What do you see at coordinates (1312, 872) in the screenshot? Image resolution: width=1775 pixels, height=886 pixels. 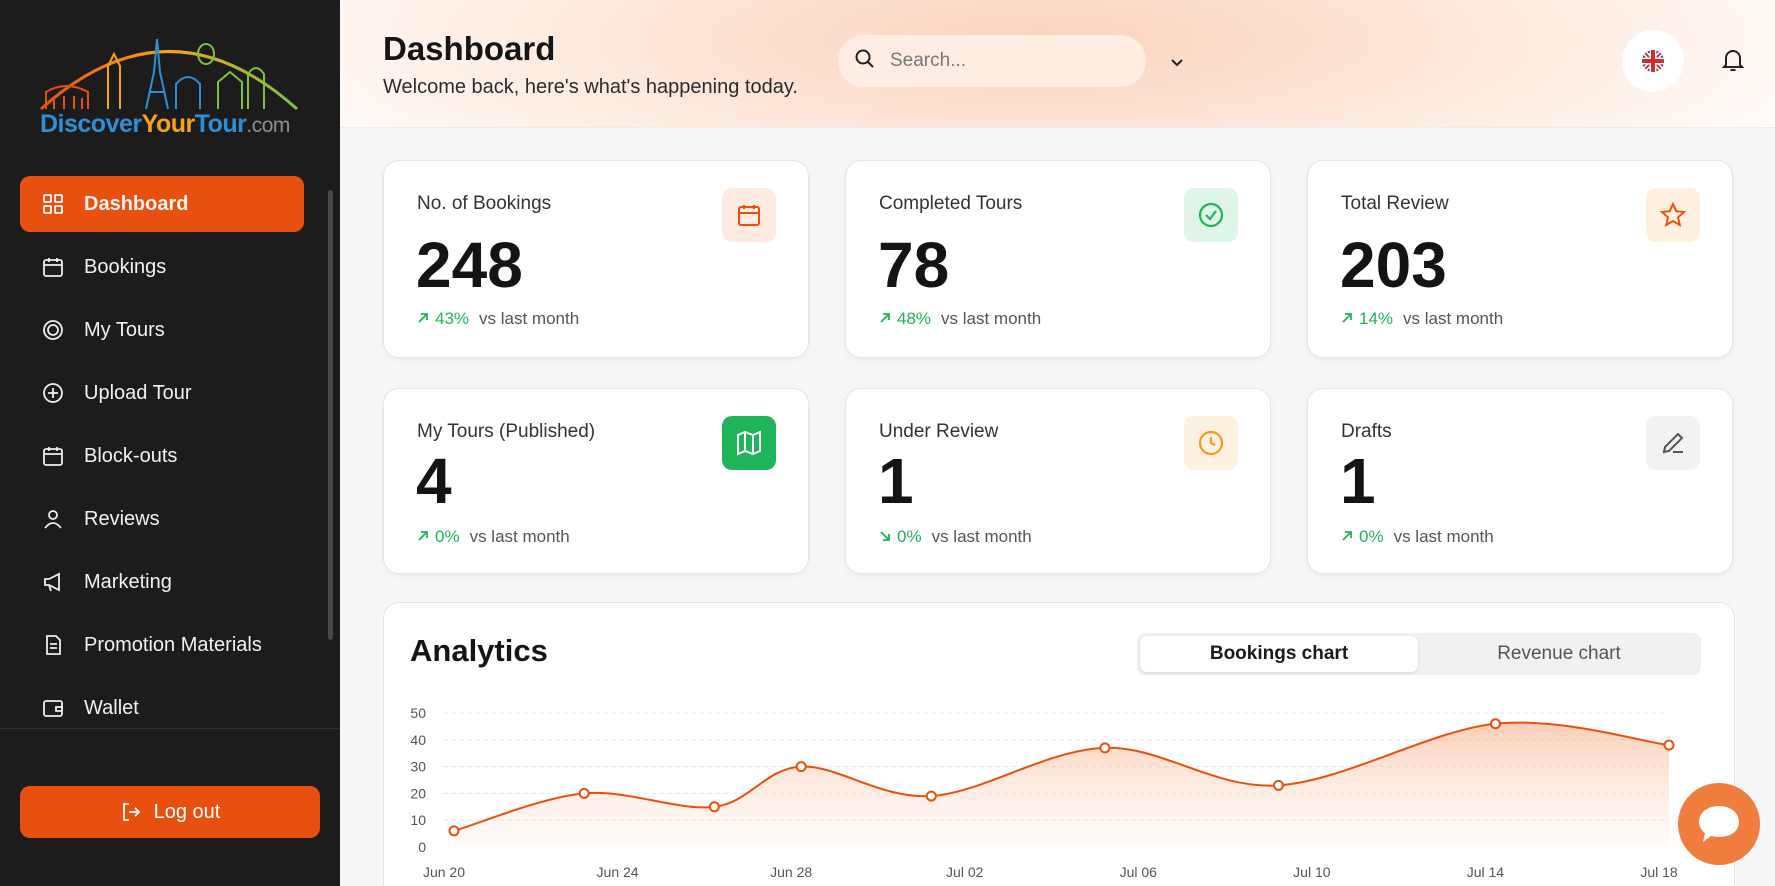 I see `x-tick-label: Jul 10` at bounding box center [1312, 872].